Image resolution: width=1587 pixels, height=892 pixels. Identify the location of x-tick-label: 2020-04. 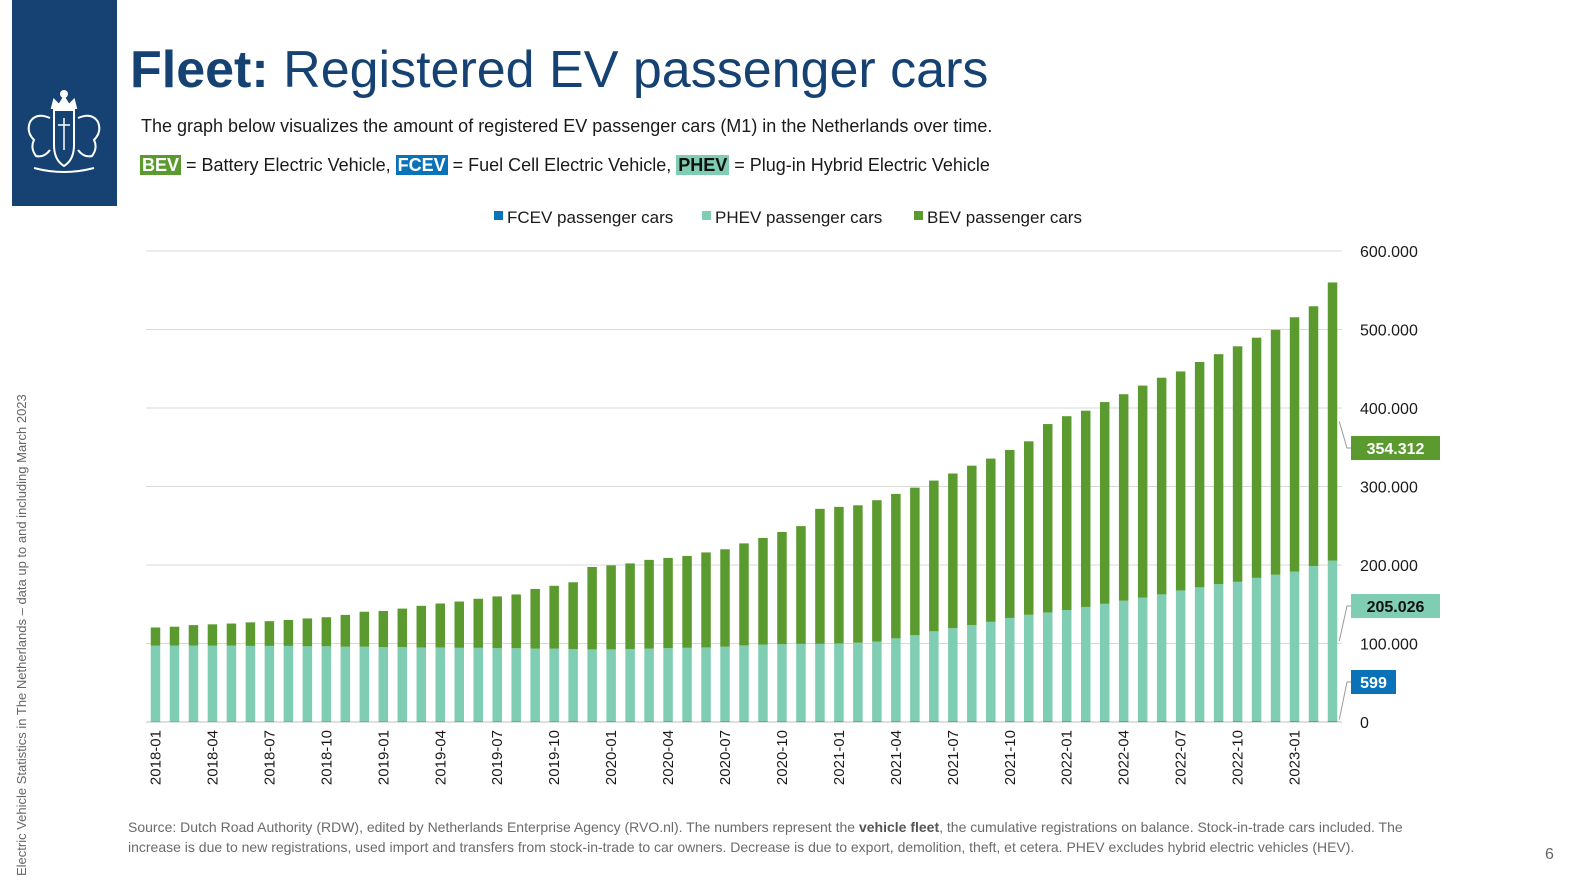
(668, 757).